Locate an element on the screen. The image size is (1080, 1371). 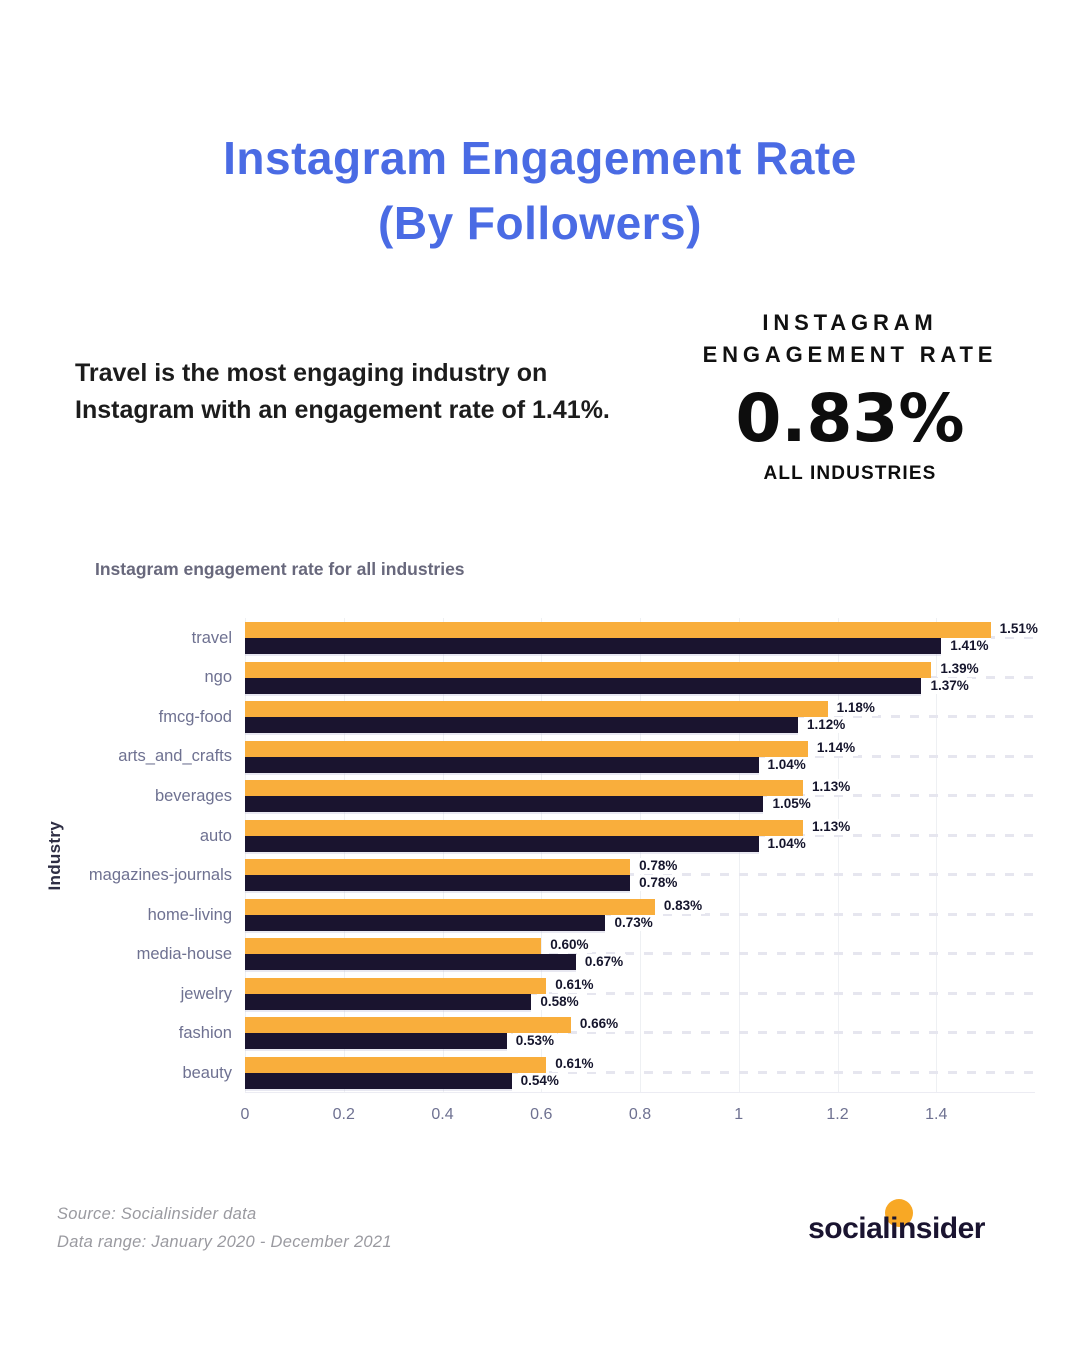
bar-row: 1.13% 1.04% is located at coordinates (640, 836).